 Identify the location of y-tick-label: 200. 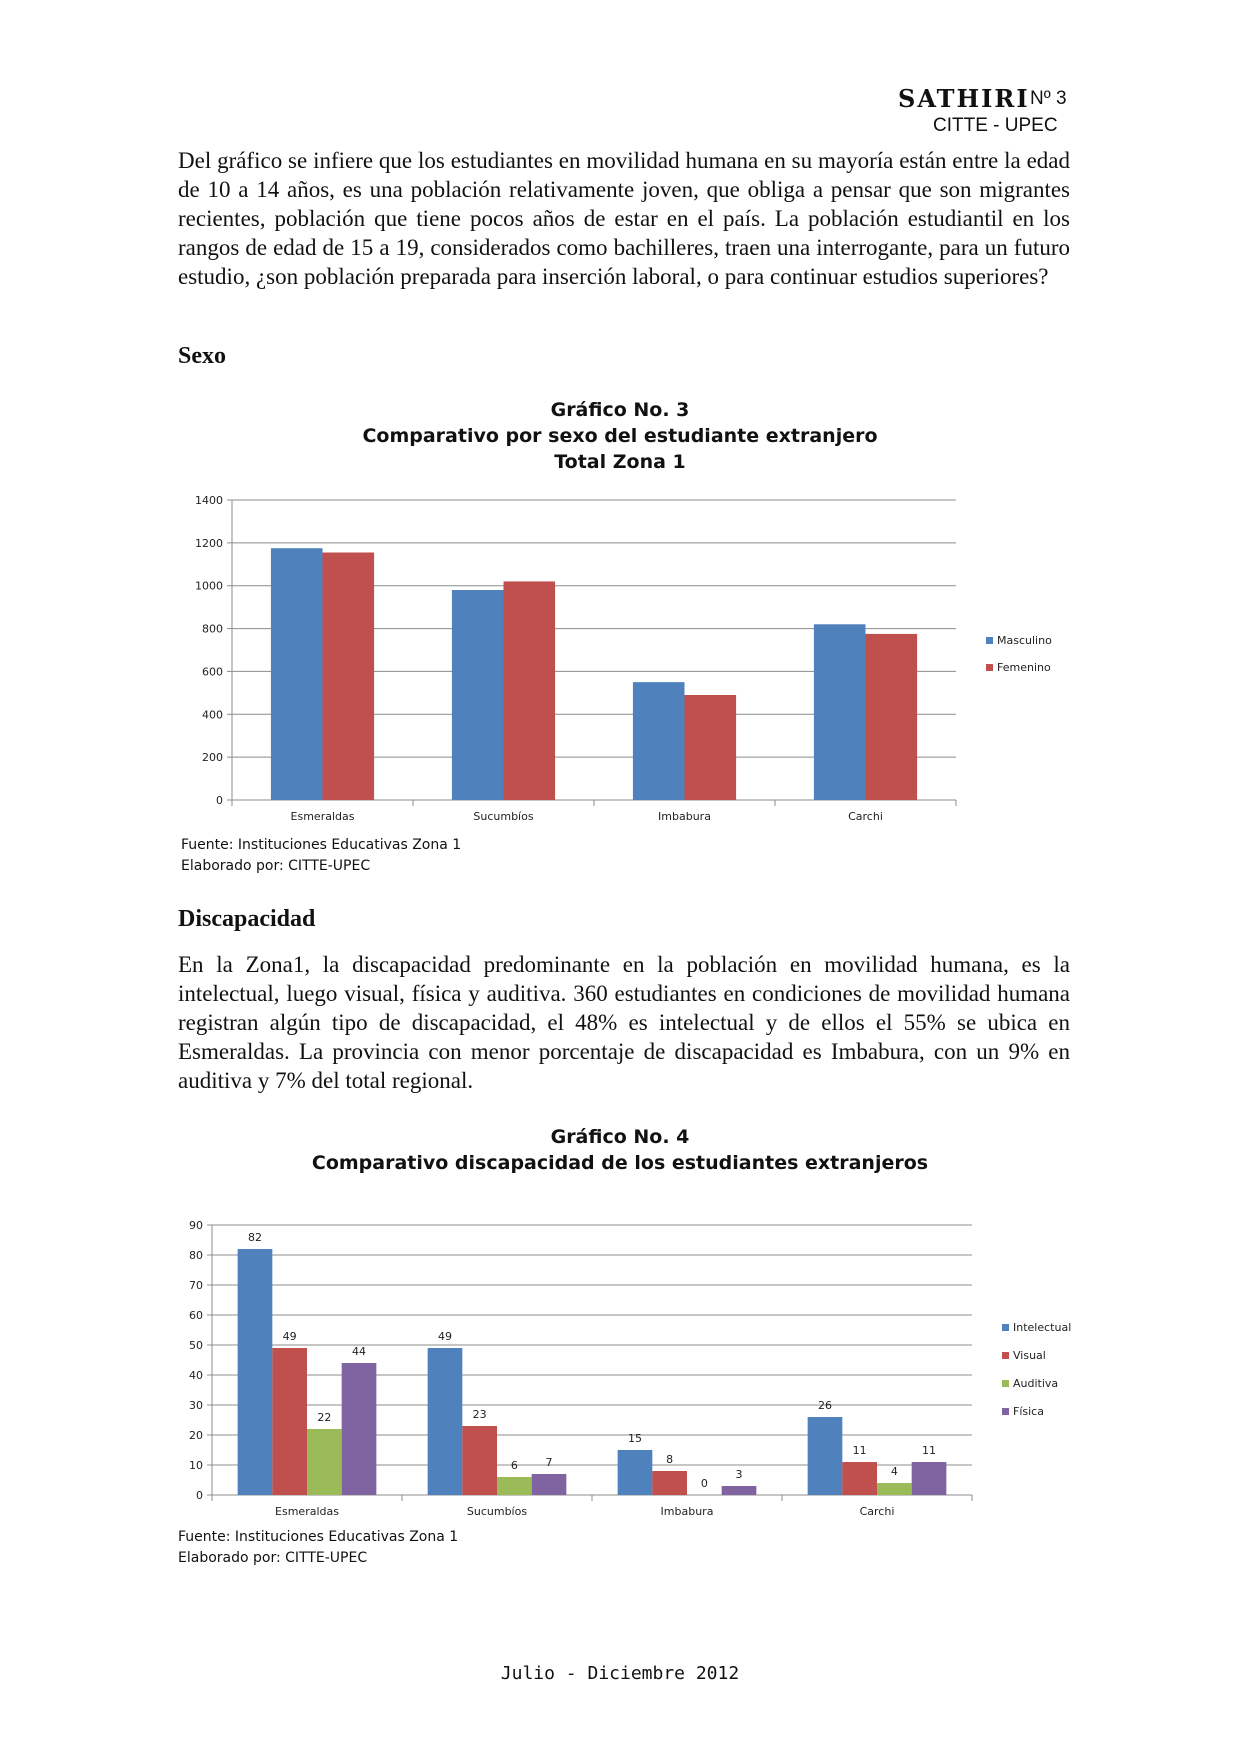
(212, 757).